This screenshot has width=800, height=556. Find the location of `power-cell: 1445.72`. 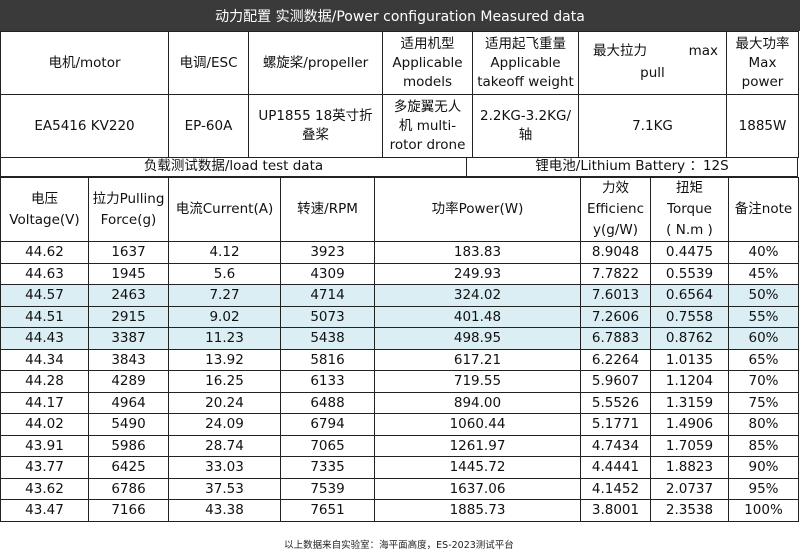

power-cell: 1445.72 is located at coordinates (477, 467).